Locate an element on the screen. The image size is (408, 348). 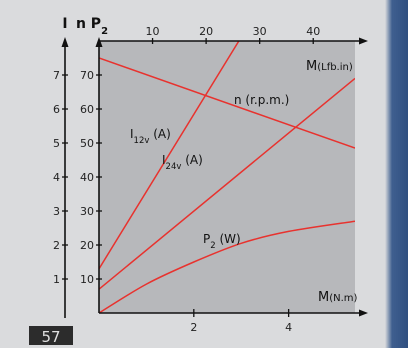
tick-label-m-lfb: 10 is located at coordinates (153, 31).